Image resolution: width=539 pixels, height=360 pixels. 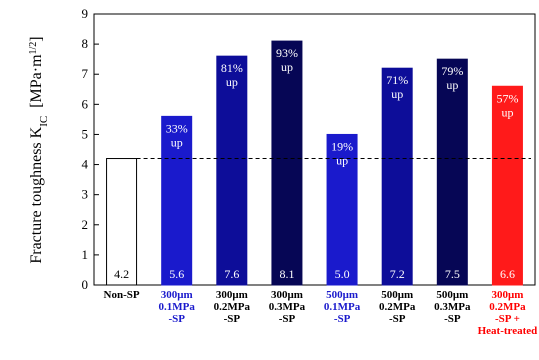 I want to click on y-tick-label: 9, so click(x=85, y=13).